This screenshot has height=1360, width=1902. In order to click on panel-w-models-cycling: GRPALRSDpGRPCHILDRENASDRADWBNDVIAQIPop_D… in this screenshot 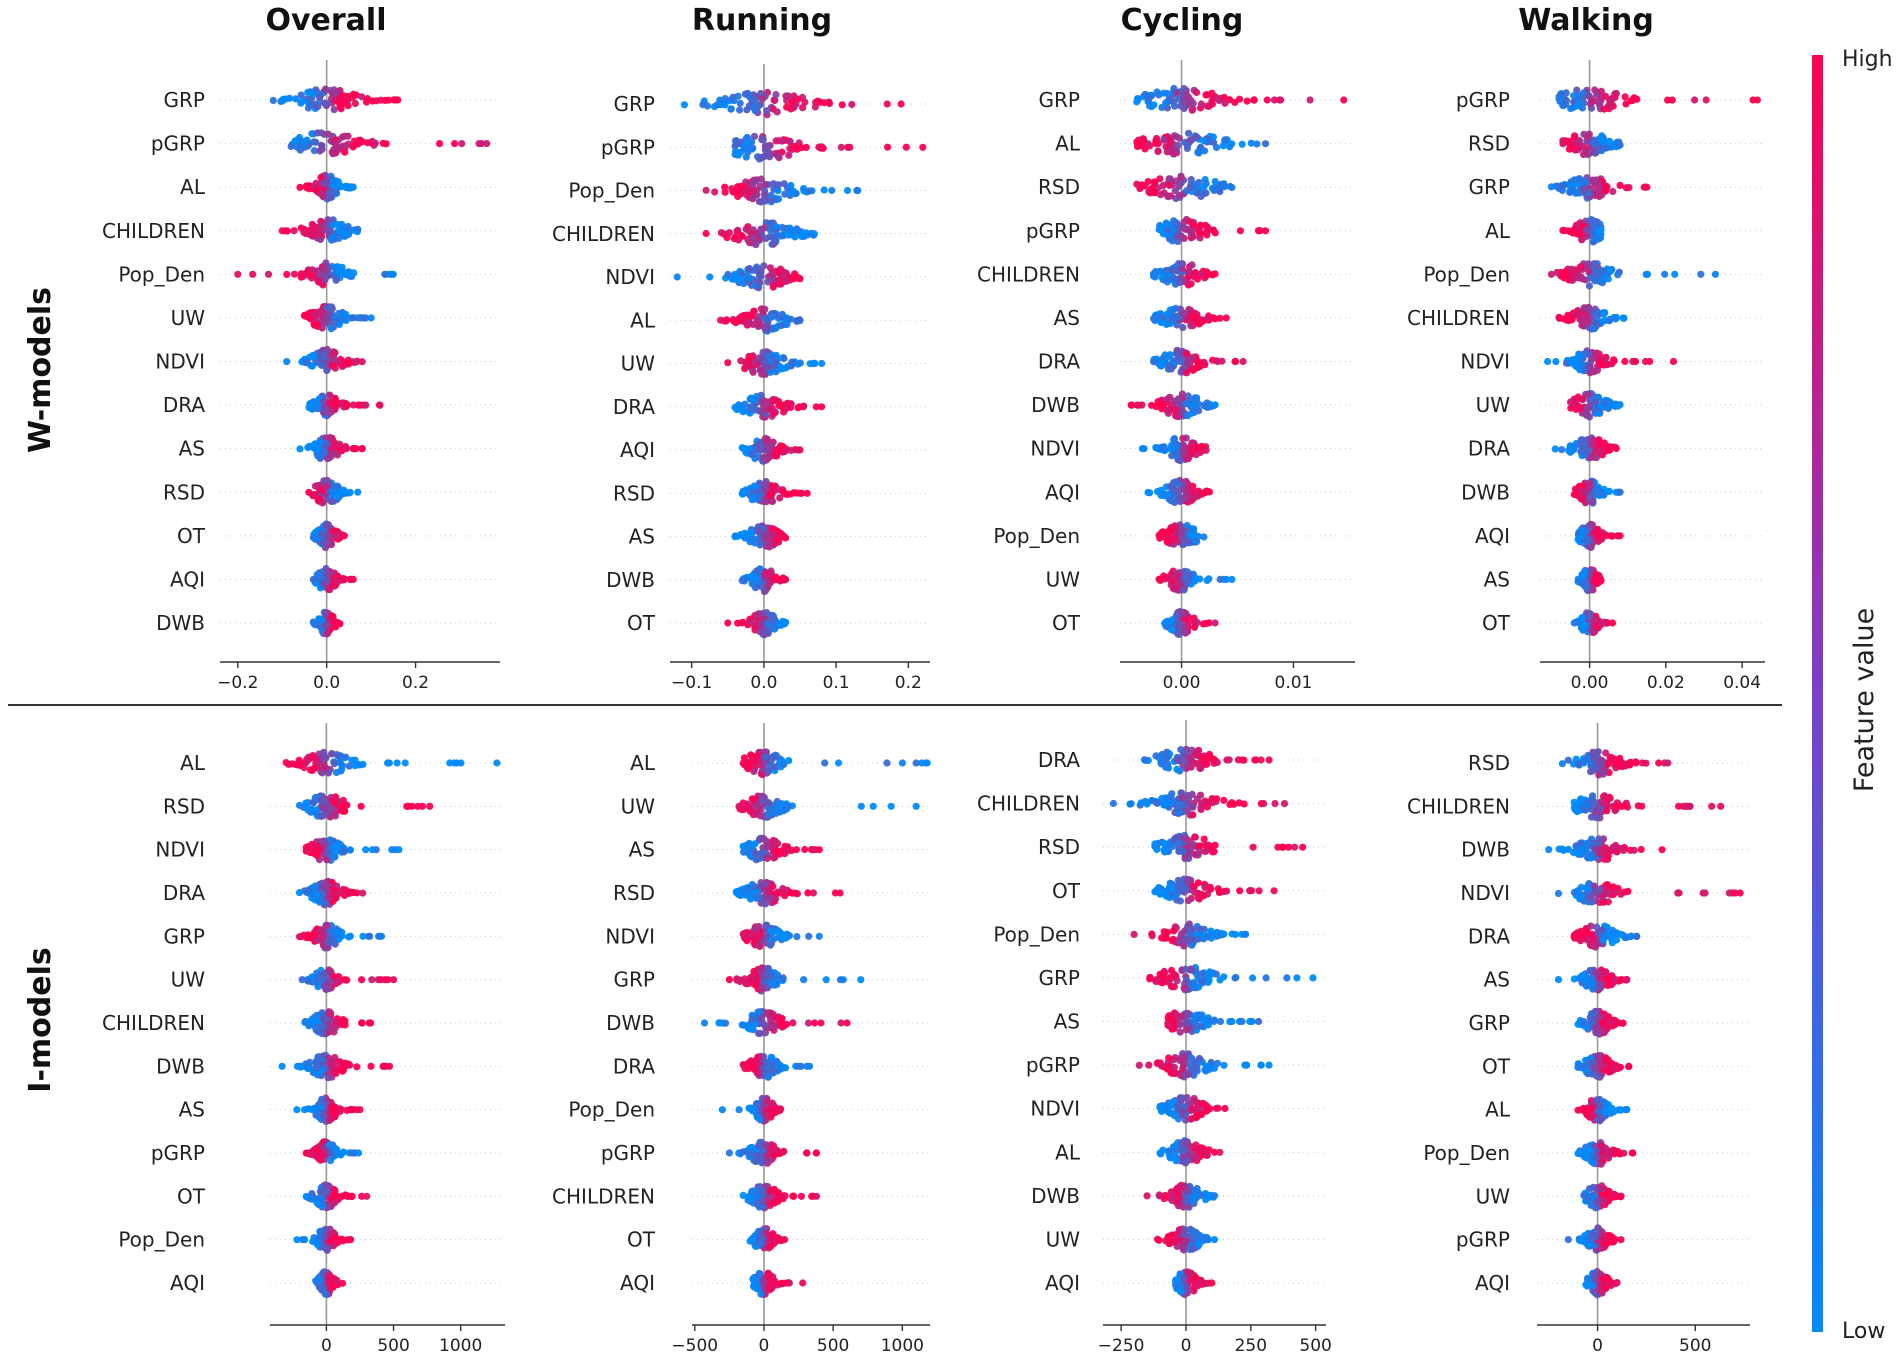, I will do `click(1166, 376)`.